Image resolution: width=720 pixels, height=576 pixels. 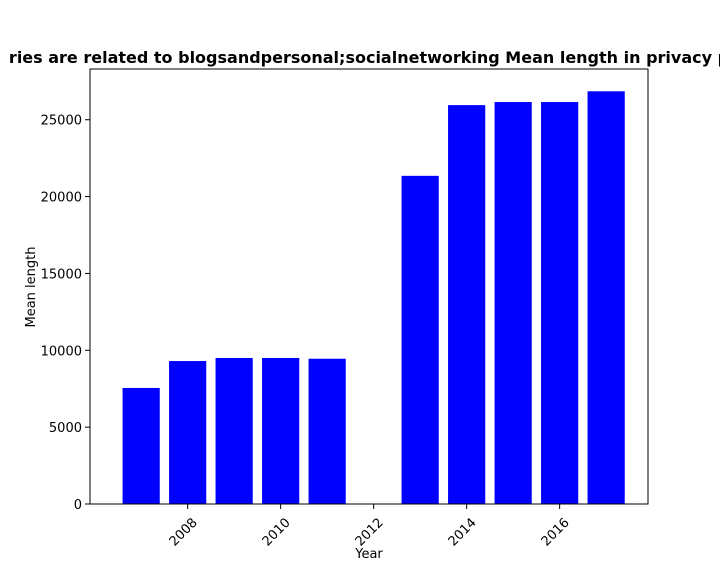 I want to click on y-tick-label: 5000, so click(x=65, y=428).